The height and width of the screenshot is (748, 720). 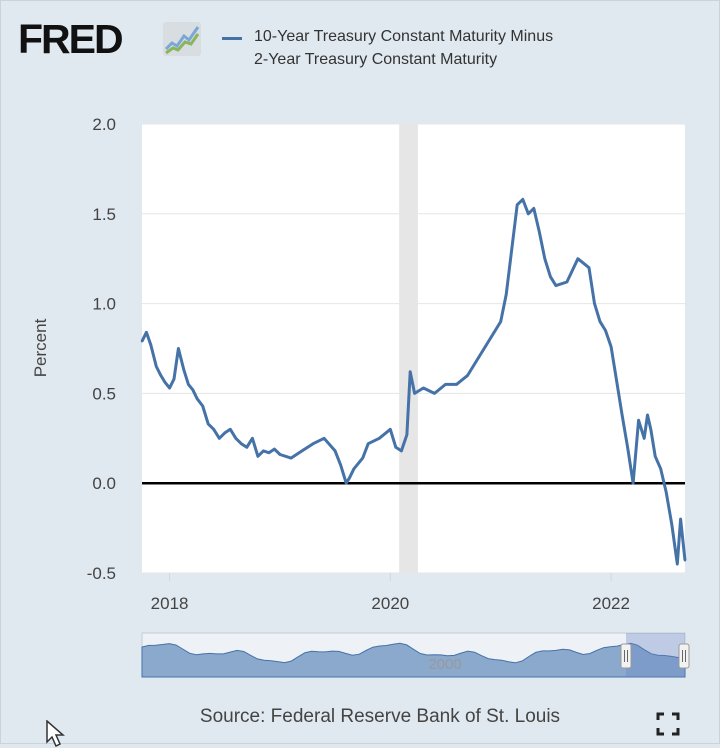 I want to click on navigator-series, so click(x=413, y=660).